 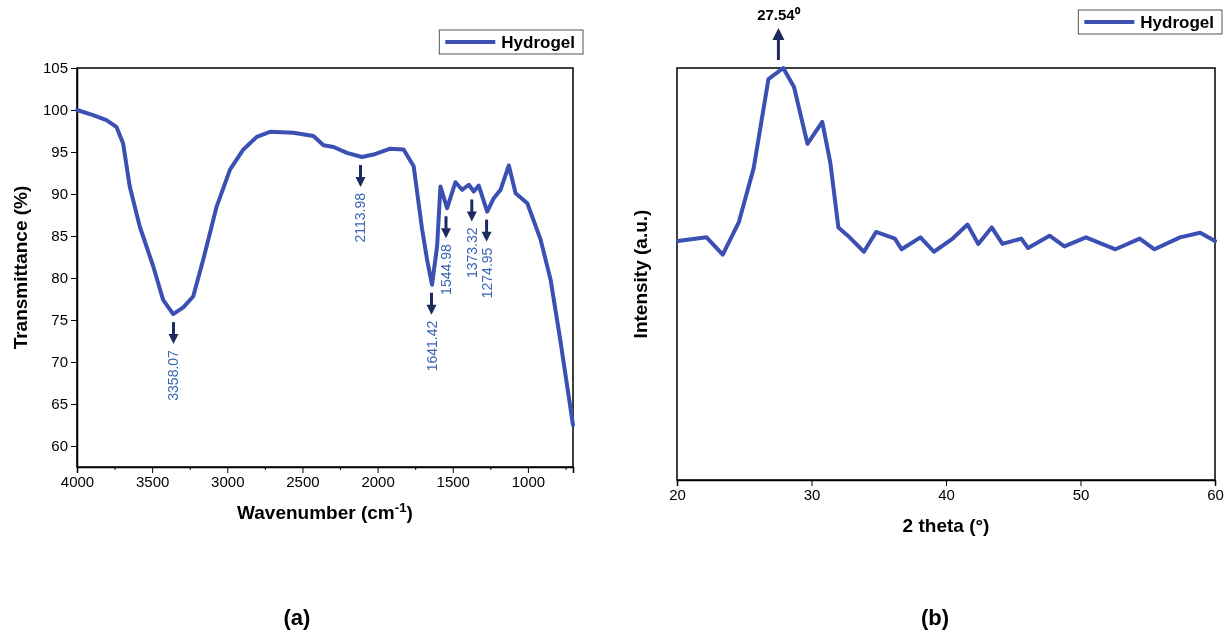 I want to click on x-tick-label: 1500, so click(x=453, y=481).